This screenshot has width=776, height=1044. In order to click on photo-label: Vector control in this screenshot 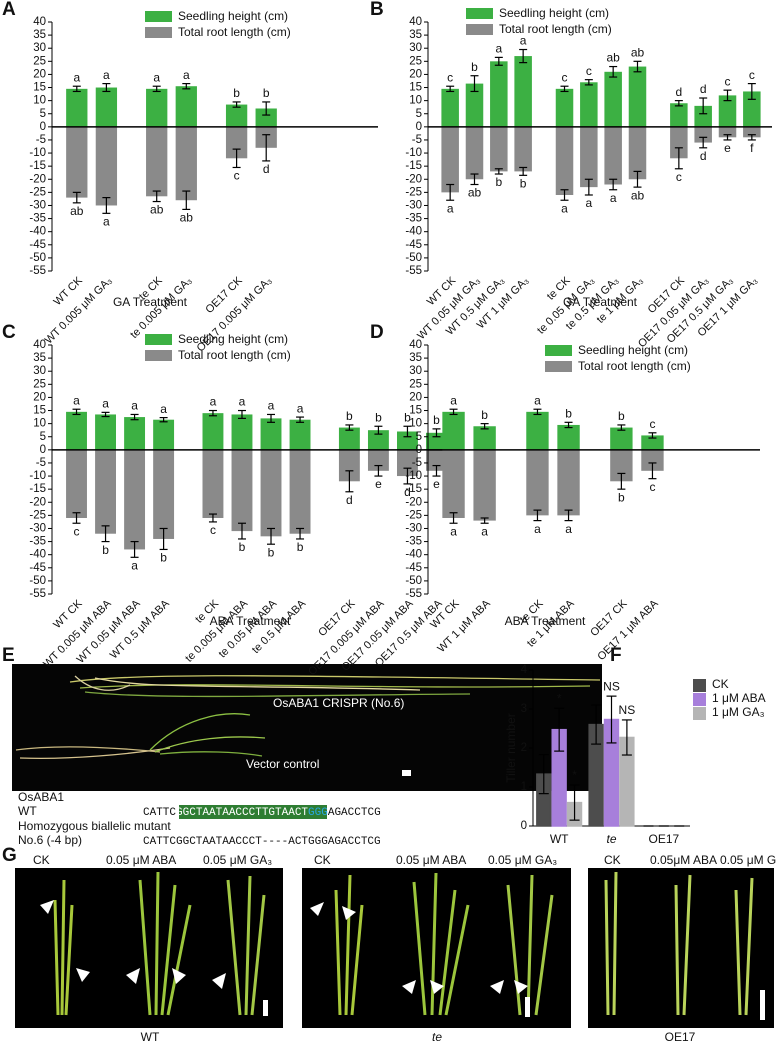, I will do `click(282, 764)`.